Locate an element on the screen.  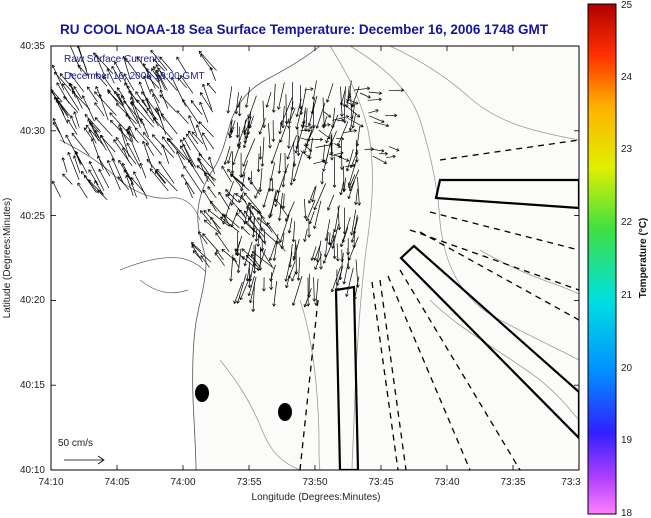
colorbar-tick-label: 18 is located at coordinates (627, 513).